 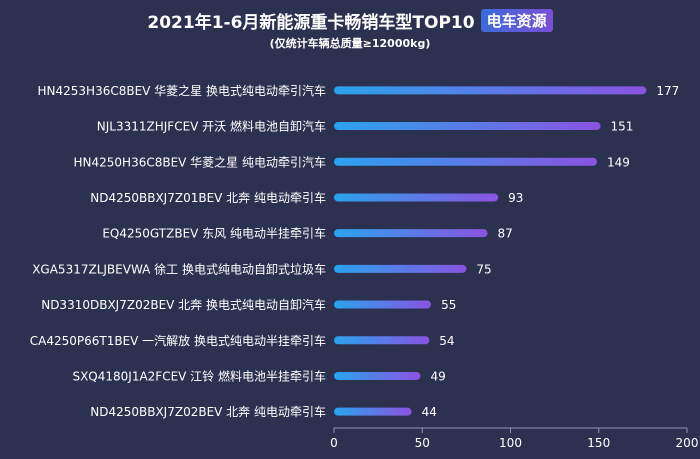 I want to click on chart-title: 2021年1-6月新能源重卡畅销车型TOP10, so click(x=311, y=23).